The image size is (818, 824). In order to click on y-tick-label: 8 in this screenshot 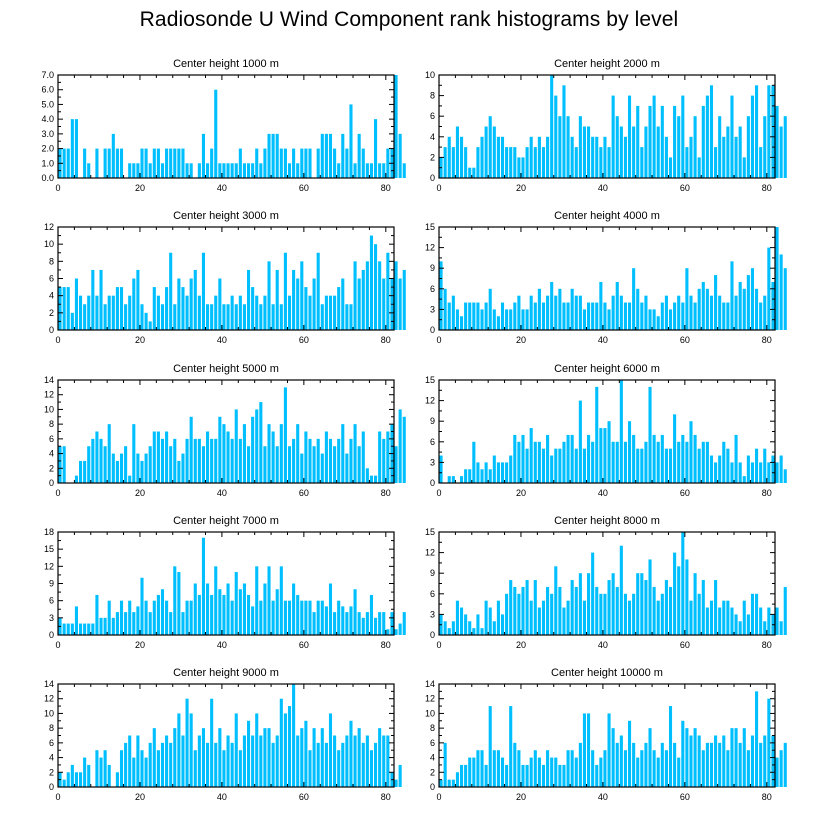, I will do `click(51, 424)`.